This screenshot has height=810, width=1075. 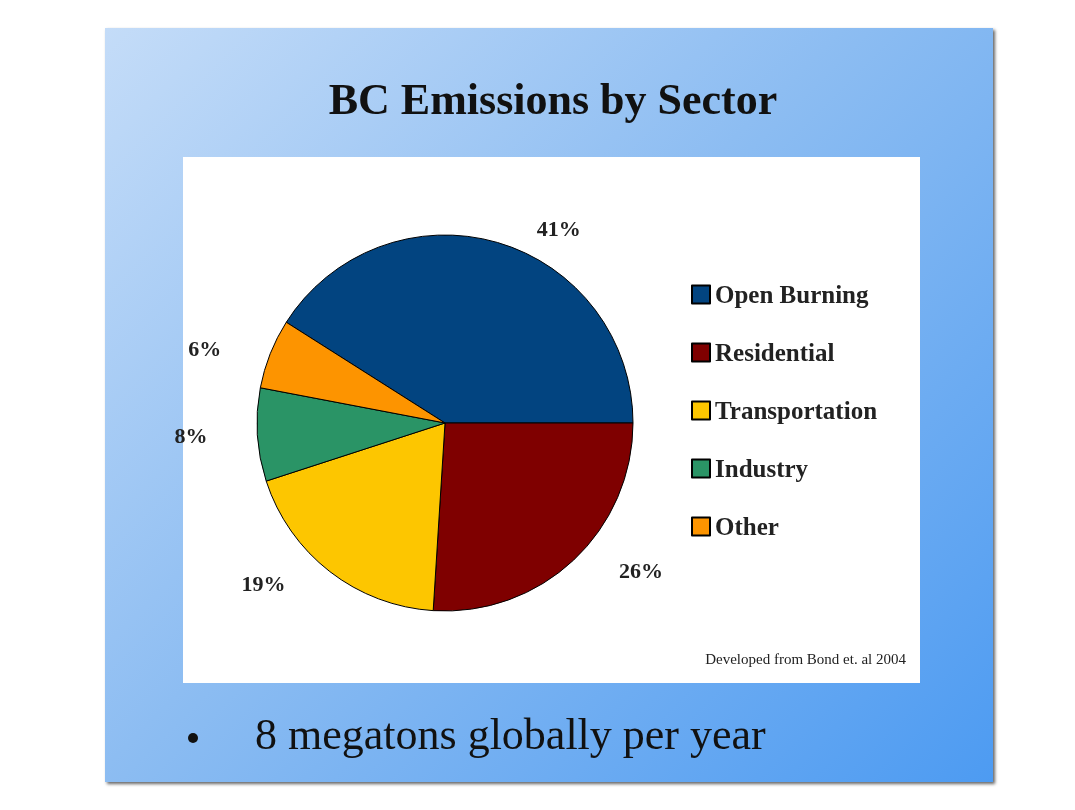 I want to click on legend-label: Open Burning, so click(x=792, y=294).